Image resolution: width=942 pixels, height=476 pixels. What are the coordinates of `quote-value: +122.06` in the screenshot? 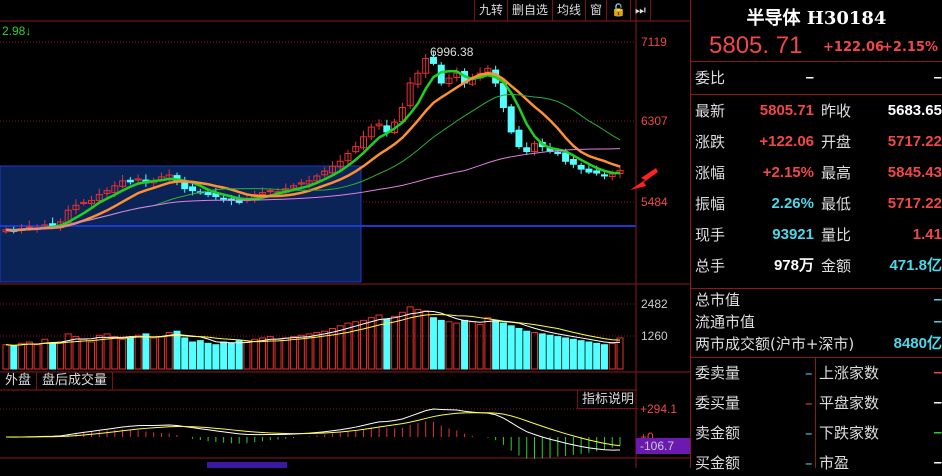 It's located at (786, 141).